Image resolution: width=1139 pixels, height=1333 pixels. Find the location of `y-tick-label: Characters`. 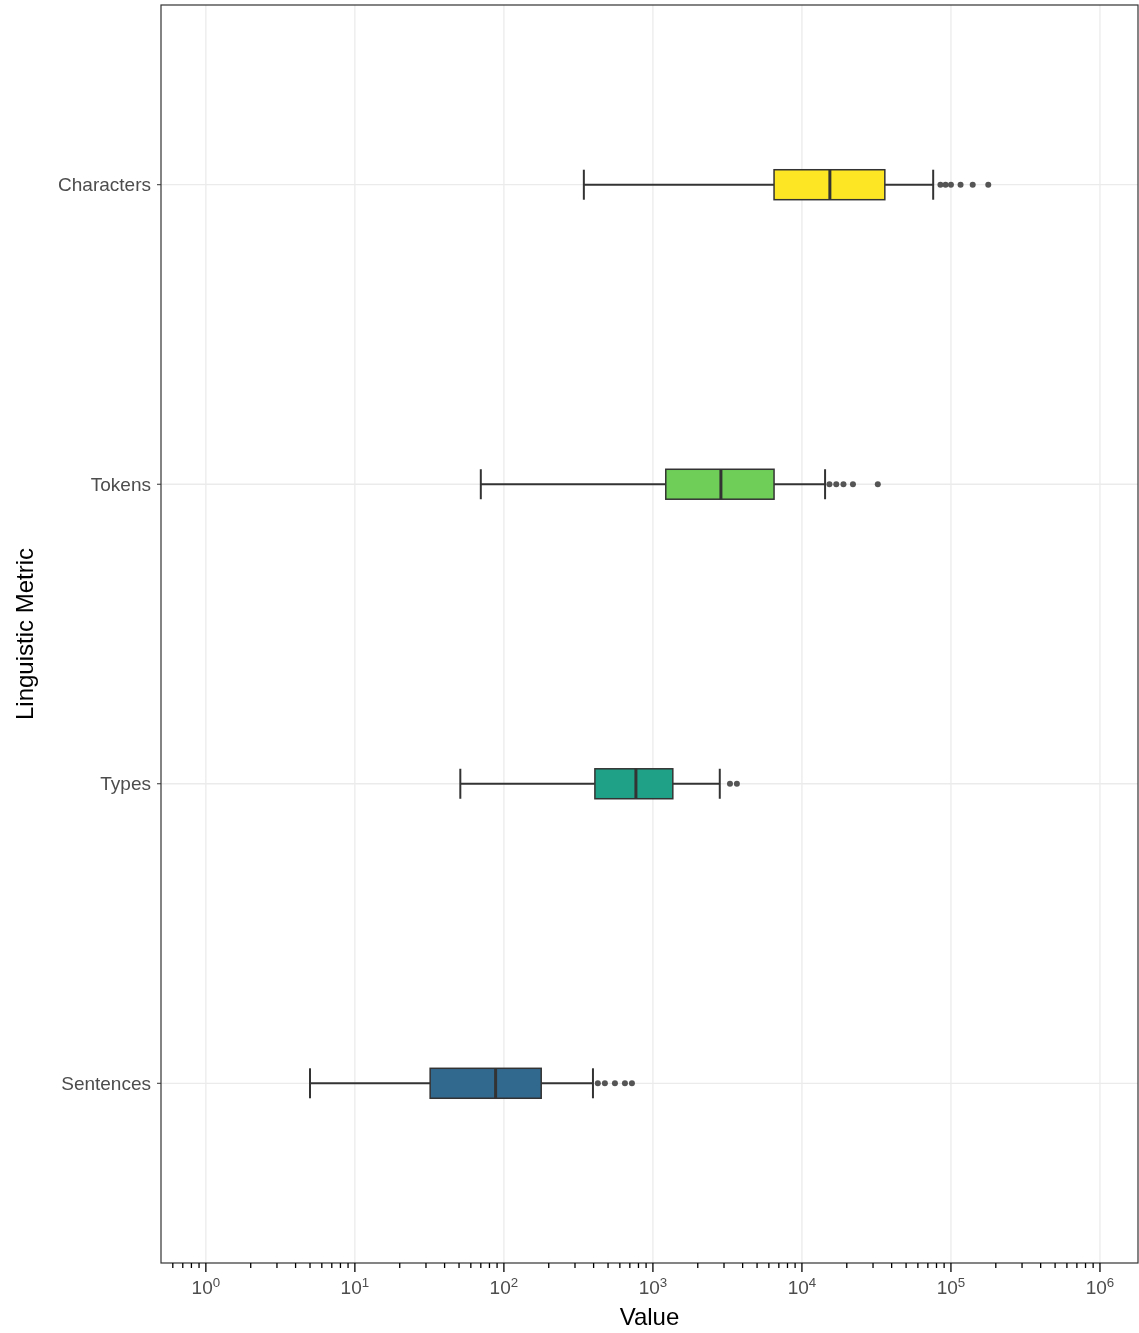

y-tick-label: Characters is located at coordinates (104, 185).